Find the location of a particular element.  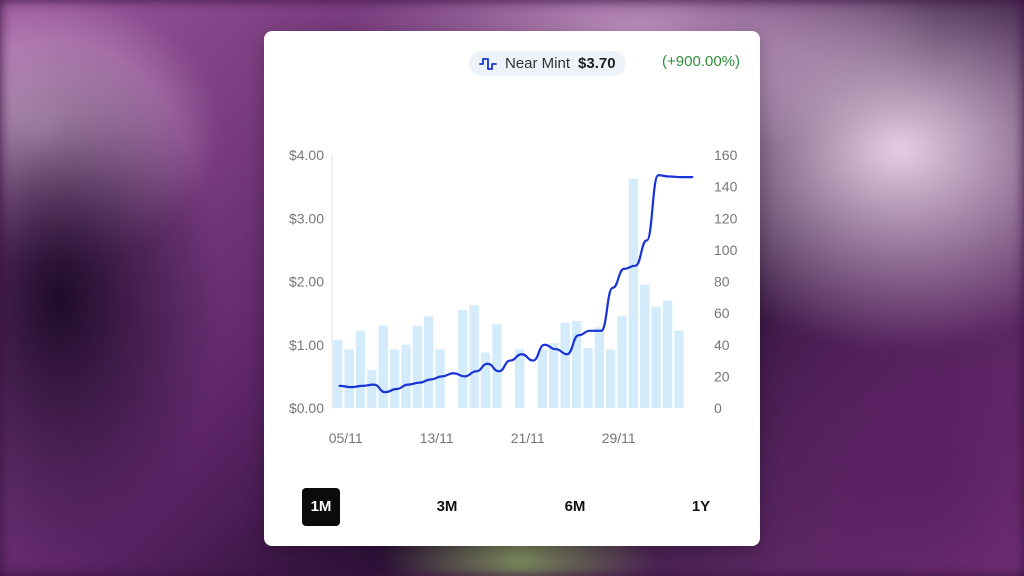

range-tabs: 1M 3M 6M 1Y is located at coordinates (512, 507).